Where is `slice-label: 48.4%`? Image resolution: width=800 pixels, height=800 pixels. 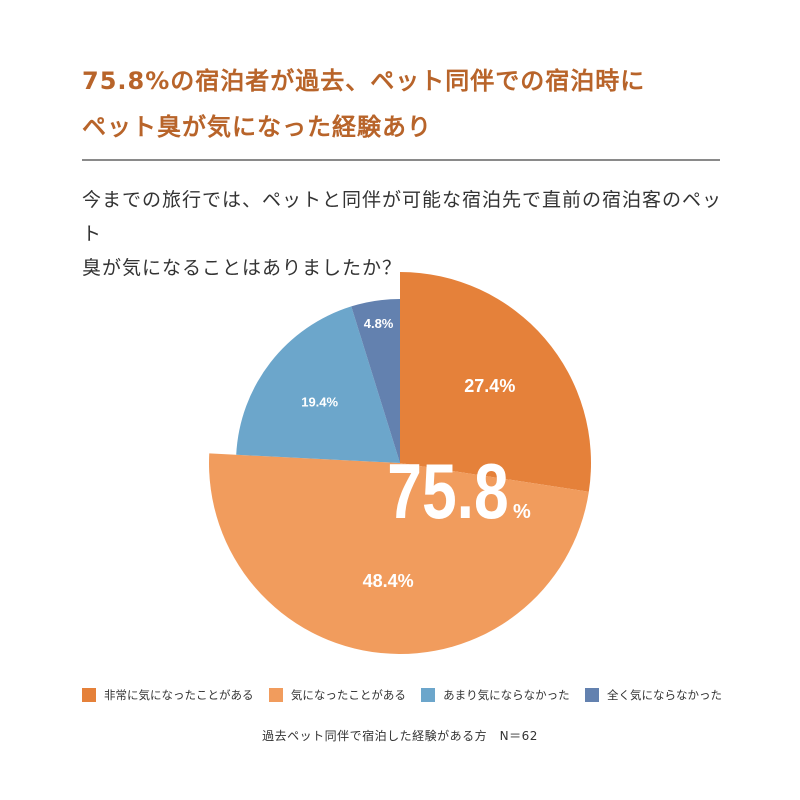 slice-label: 48.4% is located at coordinates (388, 581).